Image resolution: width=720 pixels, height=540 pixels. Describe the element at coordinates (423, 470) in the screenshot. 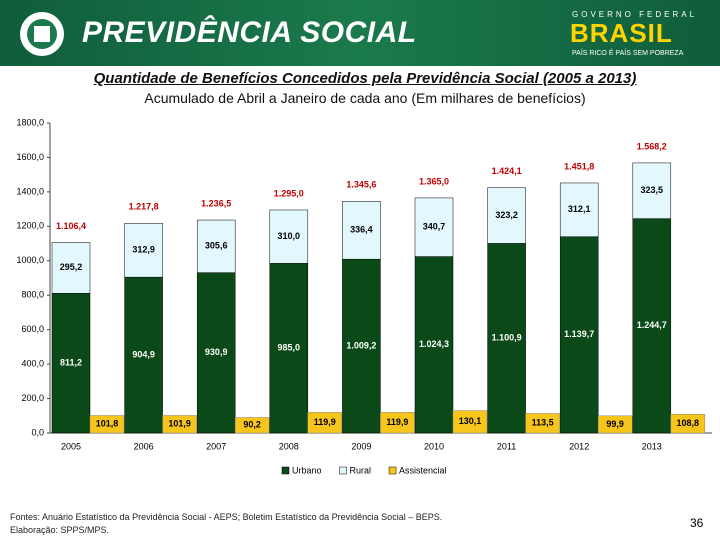

I see `legend-label: Assistencial` at that location.